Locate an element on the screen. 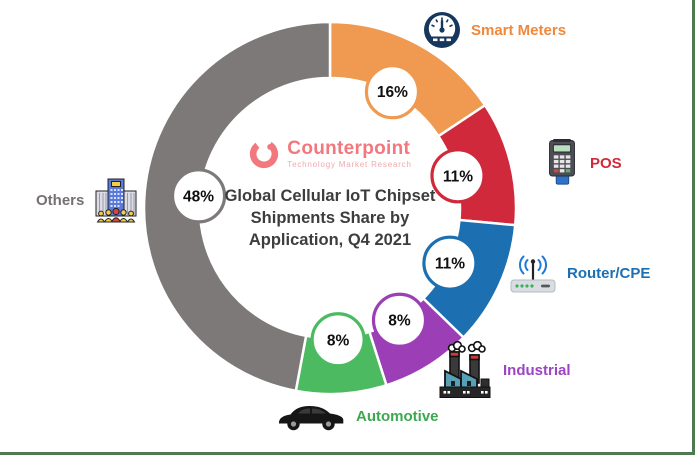 This screenshot has width=695, height=455. donut-badge-value-router-cpe: 11% is located at coordinates (450, 264).